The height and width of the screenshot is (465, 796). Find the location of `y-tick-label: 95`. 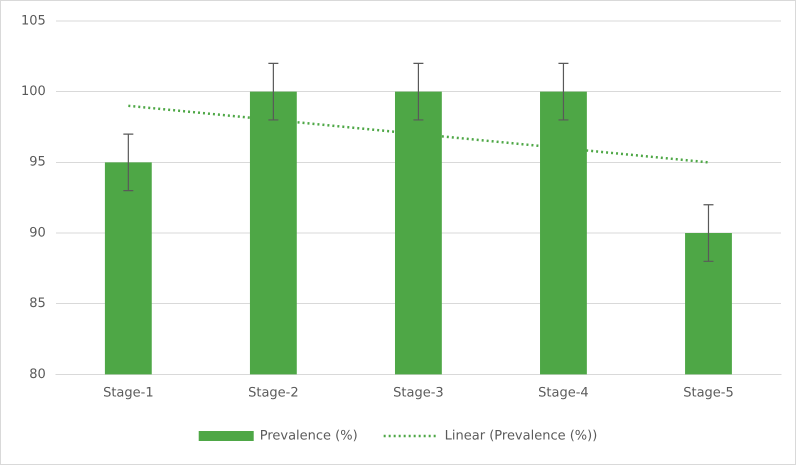

y-tick-label: 95 is located at coordinates (37, 162).